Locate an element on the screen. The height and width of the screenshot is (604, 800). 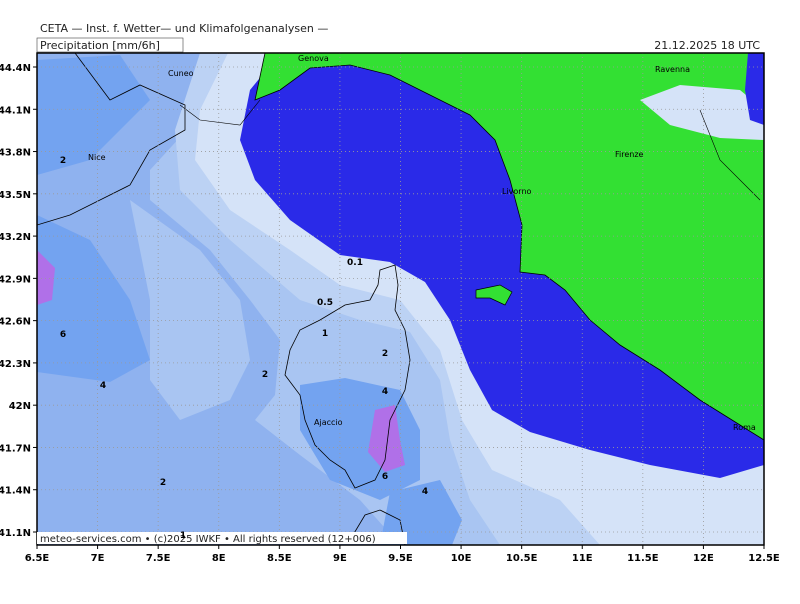
lat-label: 42.6N is located at coordinates (15, 322).